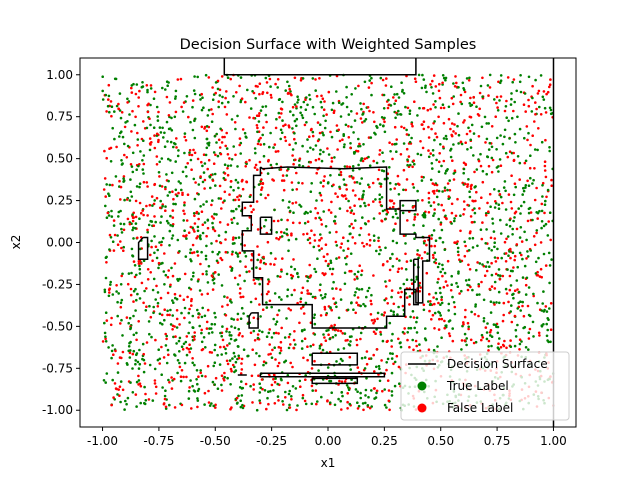 The height and width of the screenshot is (480, 640). I want to click on legend-label-true-label: True Label, so click(477, 386).